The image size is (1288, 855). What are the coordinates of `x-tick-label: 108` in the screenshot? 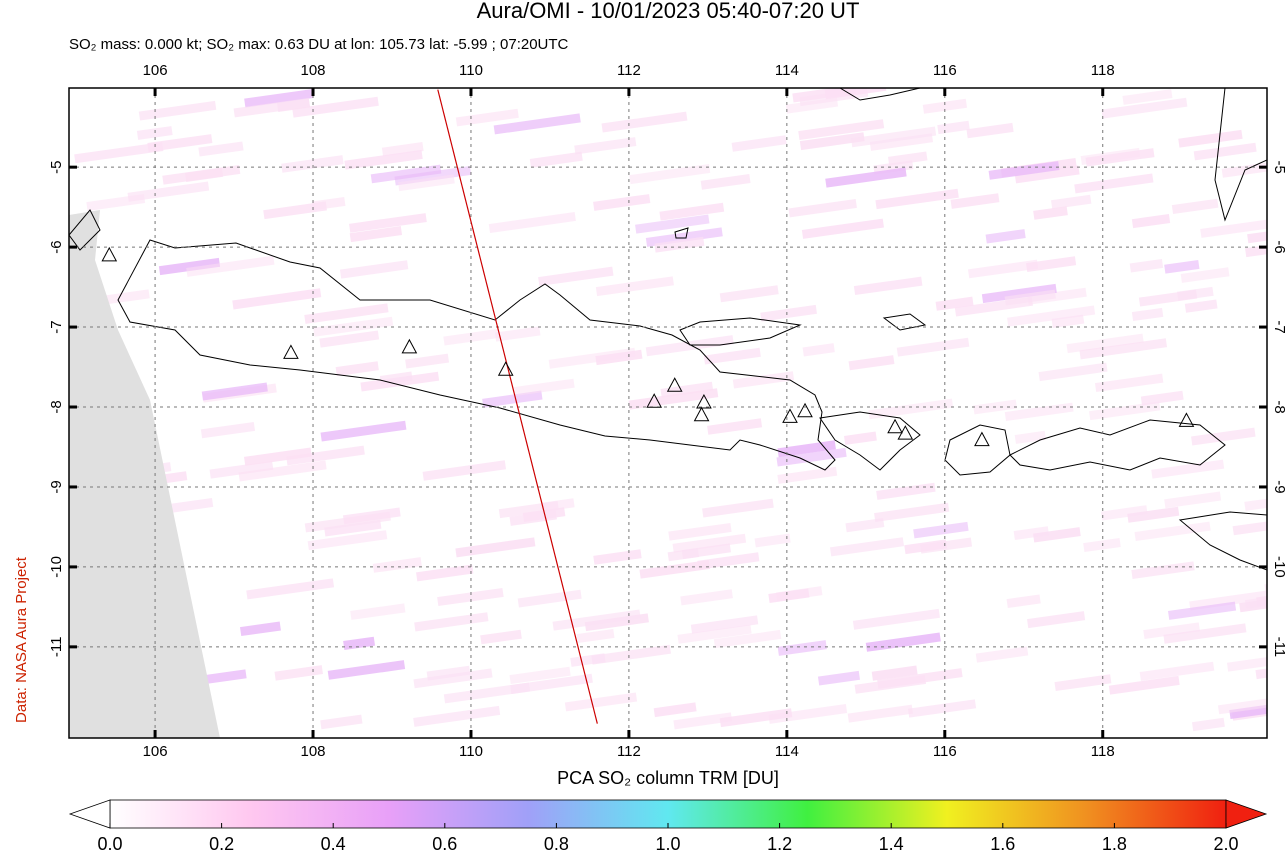 It's located at (313, 751).